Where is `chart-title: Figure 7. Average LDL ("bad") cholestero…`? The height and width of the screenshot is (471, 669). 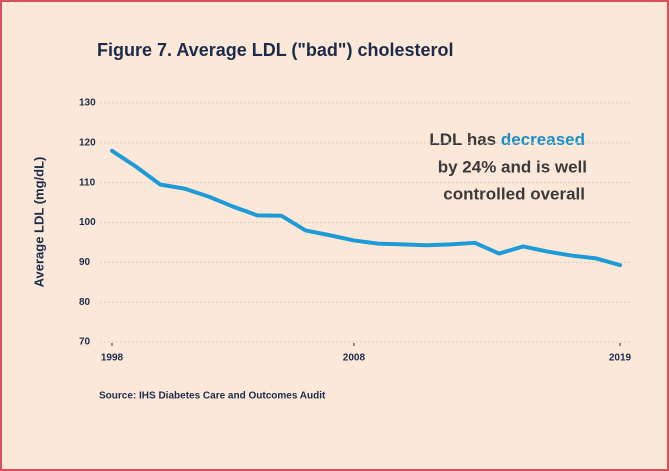
chart-title: Figure 7. Average LDL ("bad") cholestero… is located at coordinates (275, 50).